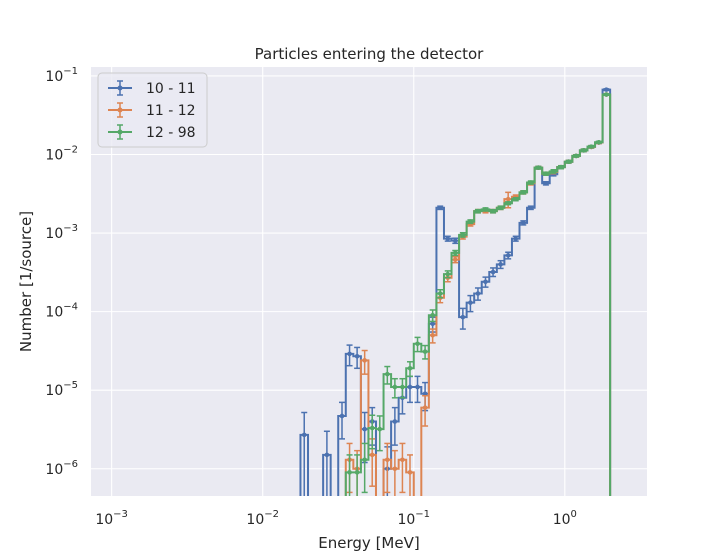 Image resolution: width=720 pixels, height=560 pixels. Describe the element at coordinates (368, 543) in the screenshot. I see `x-axis-label: Energy [MeV]` at that location.